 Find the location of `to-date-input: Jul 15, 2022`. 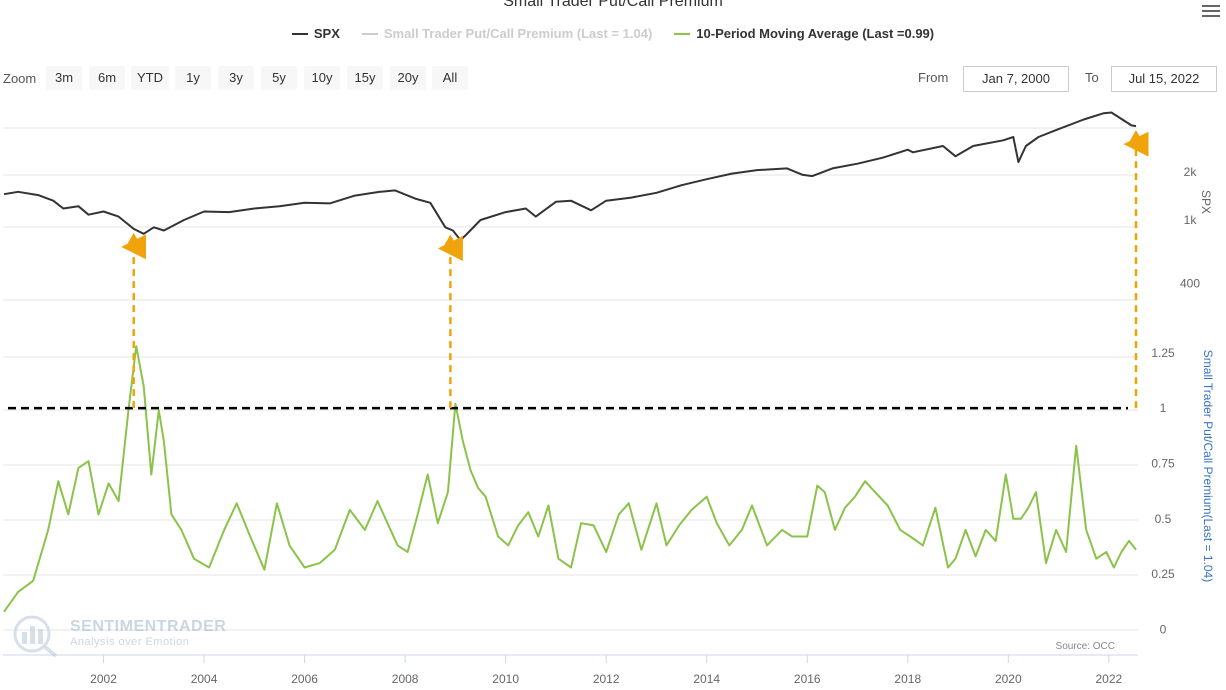

to-date-input: Jul 15, 2022 is located at coordinates (1164, 79).